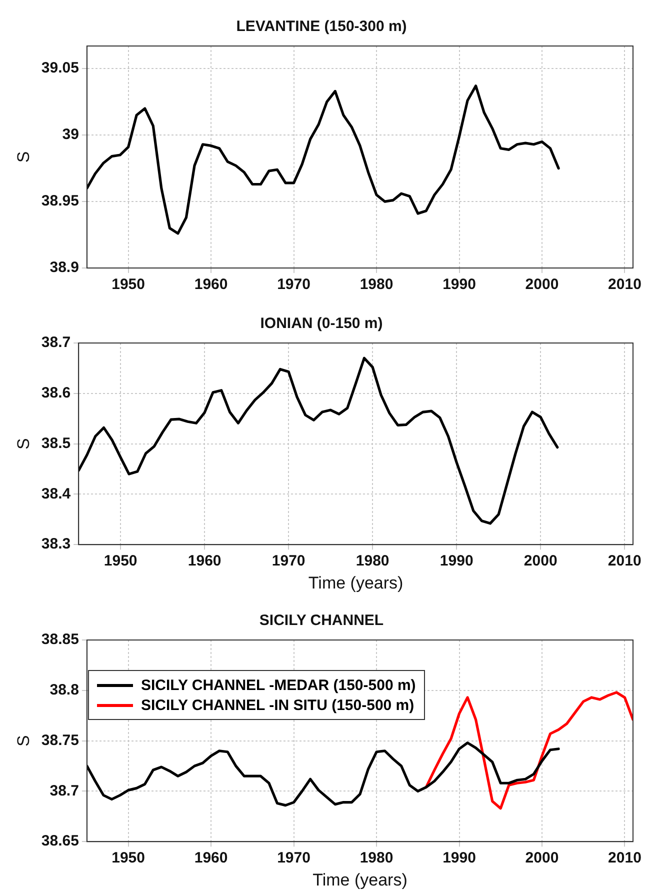 The height and width of the screenshot is (893, 649). What do you see at coordinates (60, 841) in the screenshot?
I see `y-tick-label: 38.65` at bounding box center [60, 841].